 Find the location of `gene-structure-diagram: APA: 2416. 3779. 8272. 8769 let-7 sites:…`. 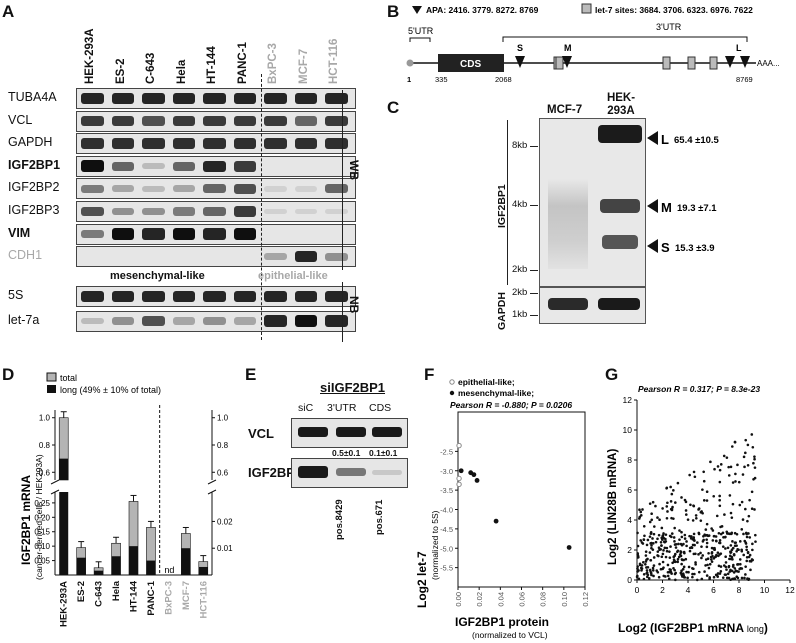

gene-structure-diagram: APA: 2416. 3779. 8272. 8769 let-7 sites:… is located at coordinates (593, 43).